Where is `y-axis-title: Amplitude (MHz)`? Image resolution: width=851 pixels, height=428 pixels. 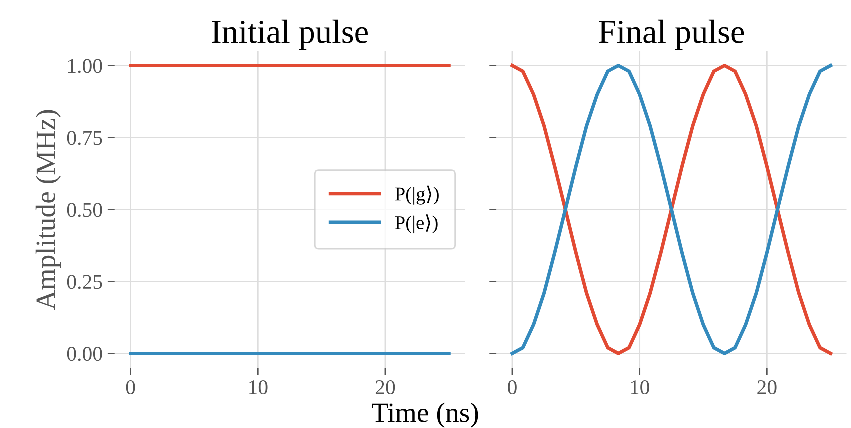 y-axis-title: Amplitude (MHz) is located at coordinates (49, 210).